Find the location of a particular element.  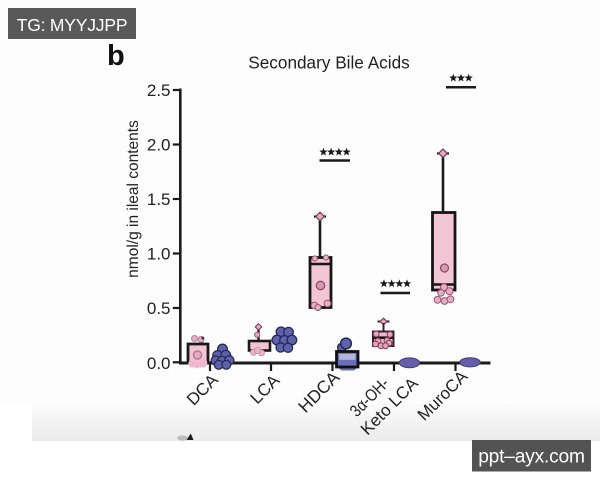

svg-text: 0.0 is located at coordinates (159, 363).